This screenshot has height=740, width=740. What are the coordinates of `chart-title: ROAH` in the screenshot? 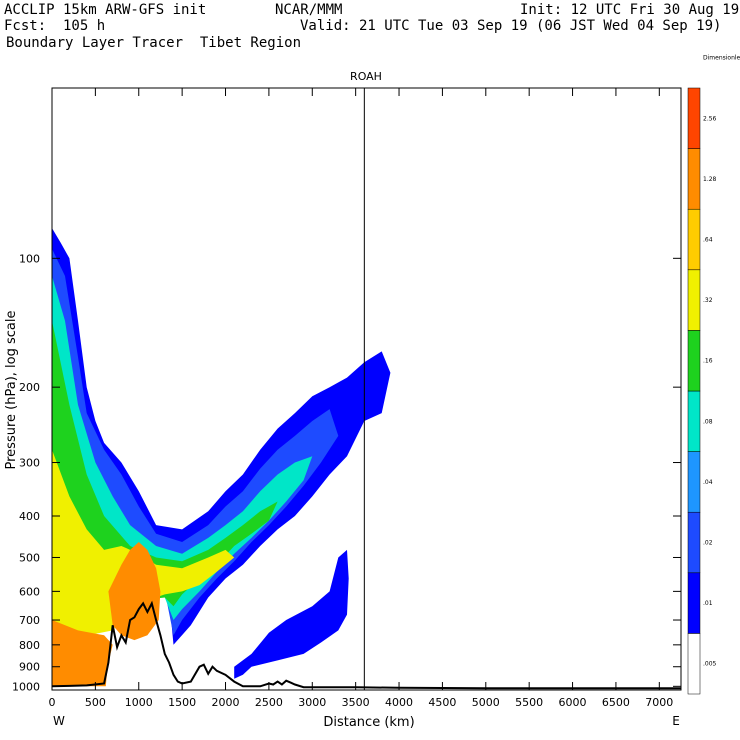 It's located at (366, 76).